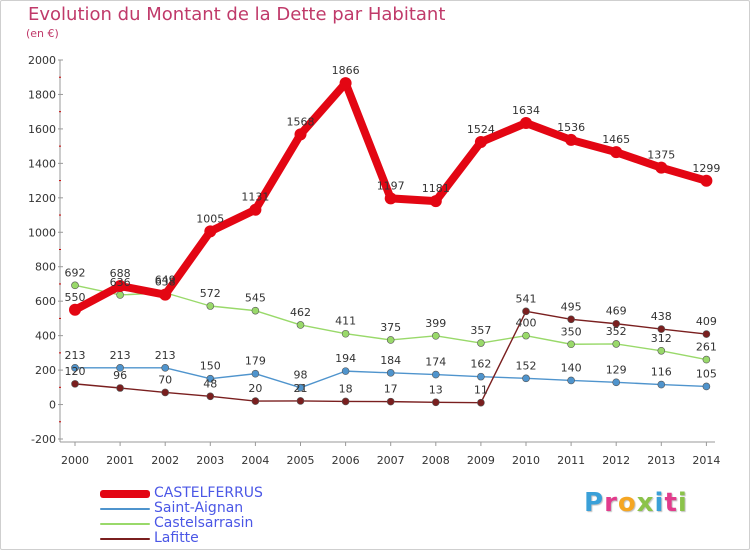 The image size is (750, 550). What do you see at coordinates (42, 94) in the screenshot?
I see `y-tick-label: 1800` at bounding box center [42, 94].